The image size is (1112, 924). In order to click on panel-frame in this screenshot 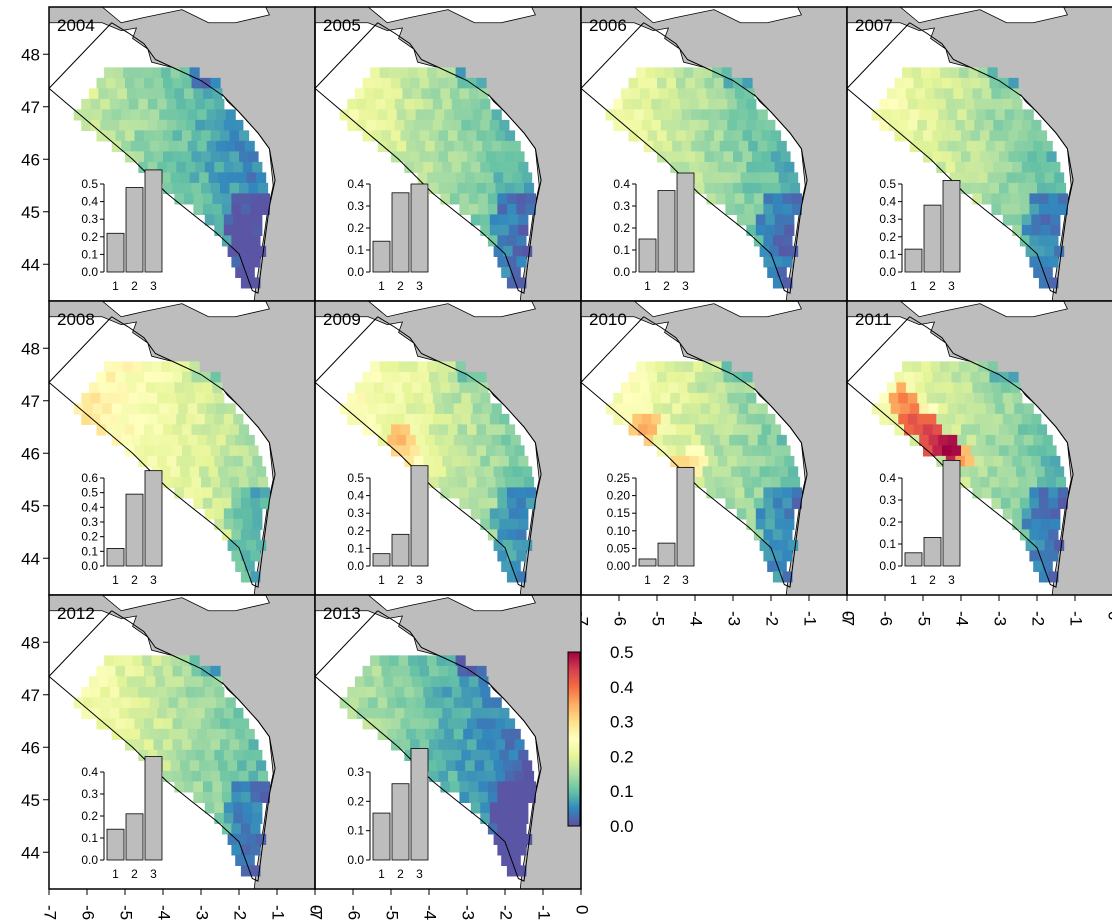, I will do `click(448, 742)`.